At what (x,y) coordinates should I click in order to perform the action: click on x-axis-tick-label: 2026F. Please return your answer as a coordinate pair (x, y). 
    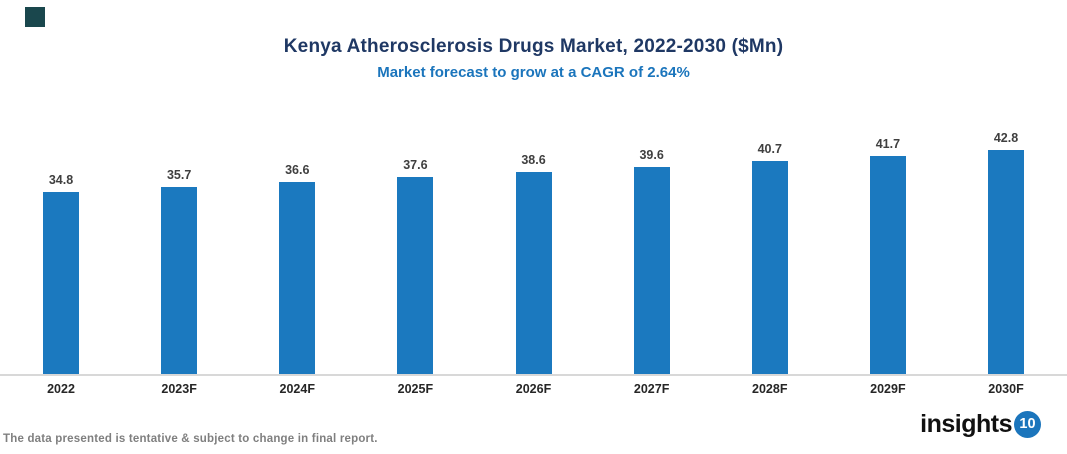
    Looking at the image, I should click on (533, 389).